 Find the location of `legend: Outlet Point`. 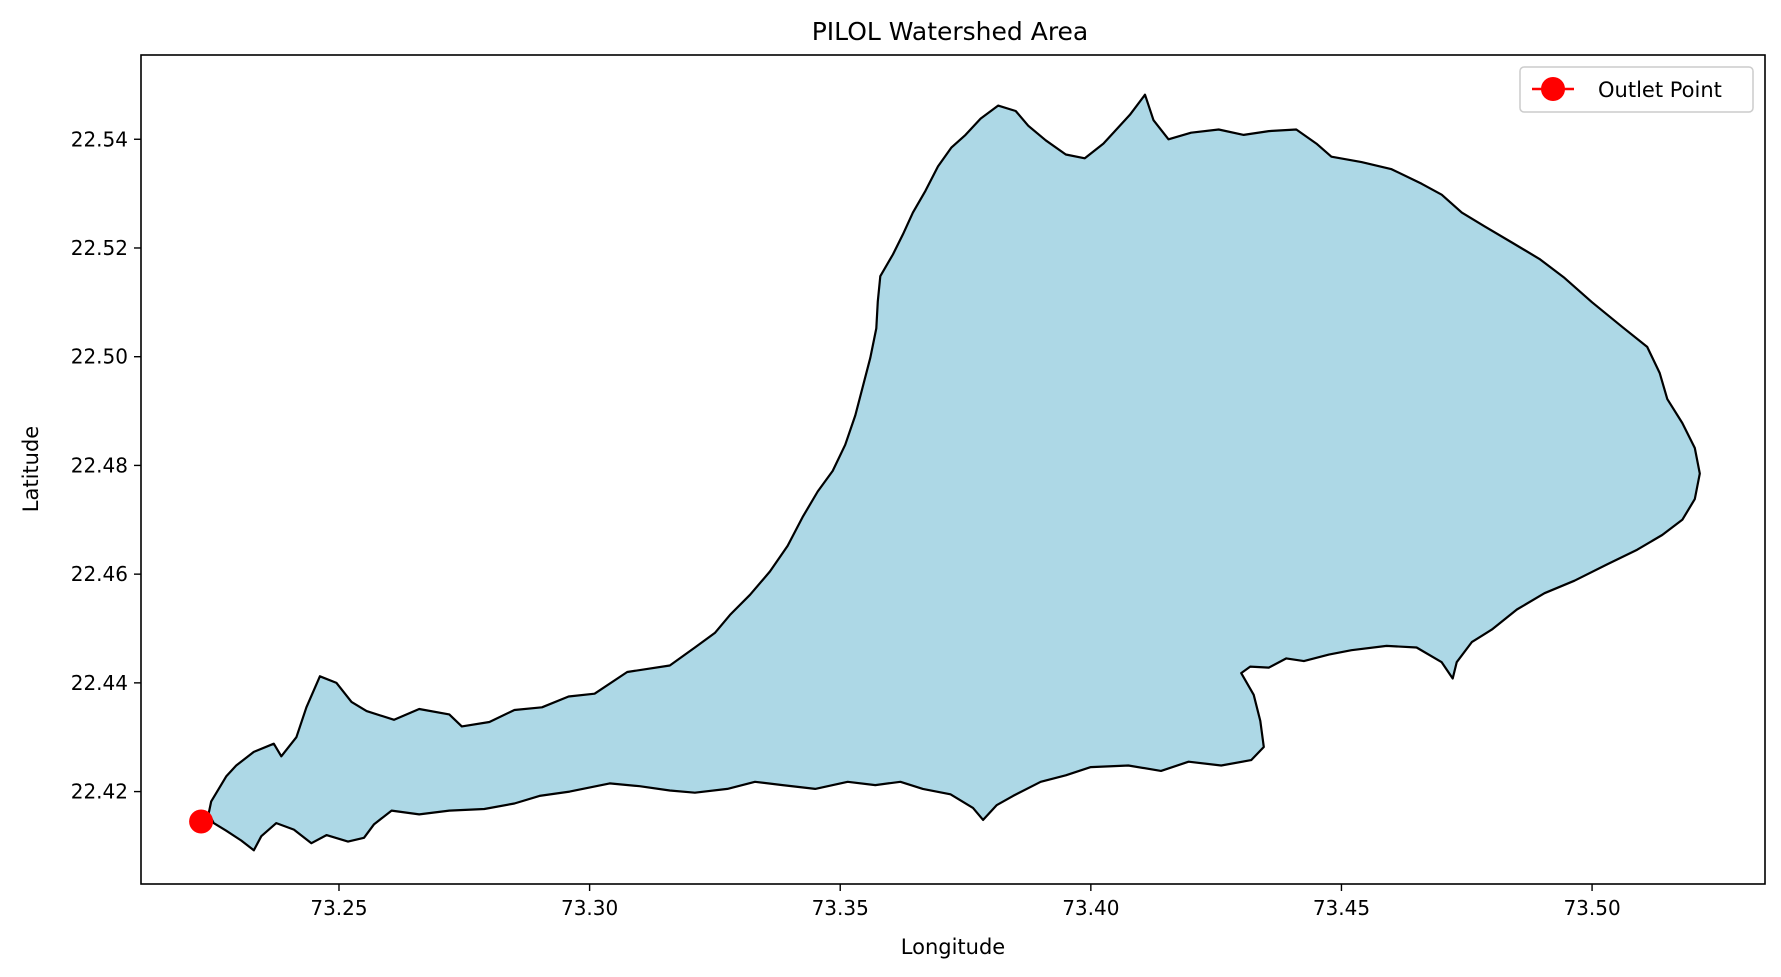

legend: Outlet Point is located at coordinates (1636, 89).